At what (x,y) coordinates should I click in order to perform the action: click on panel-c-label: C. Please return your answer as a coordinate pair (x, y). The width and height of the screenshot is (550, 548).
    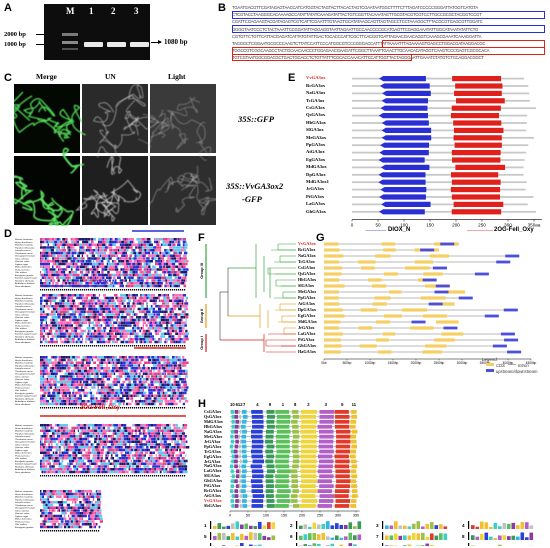
    Looking at the image, I should click on (8, 78).